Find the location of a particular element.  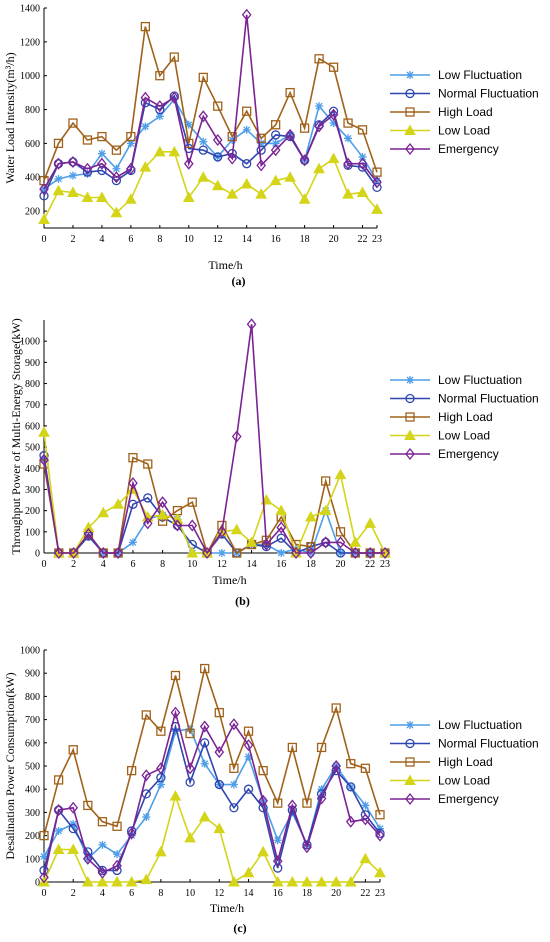

panel-label: (a) is located at coordinates (239, 281).